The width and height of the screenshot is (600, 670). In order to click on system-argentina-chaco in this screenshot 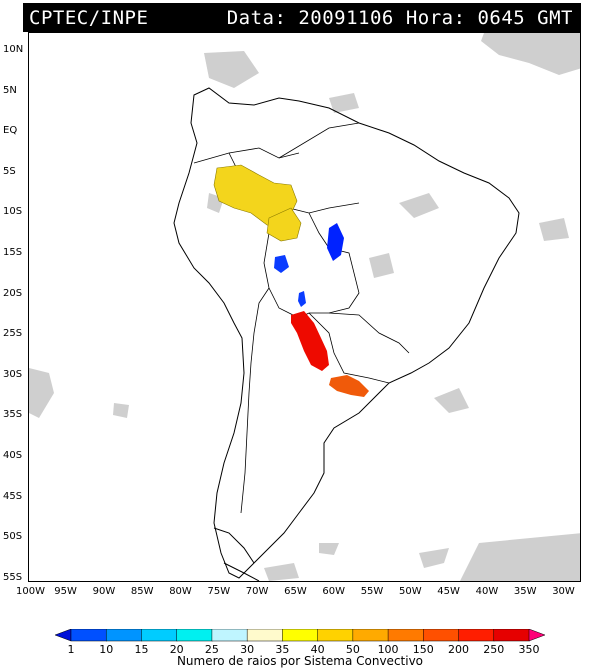, I will do `click(310, 341)`.